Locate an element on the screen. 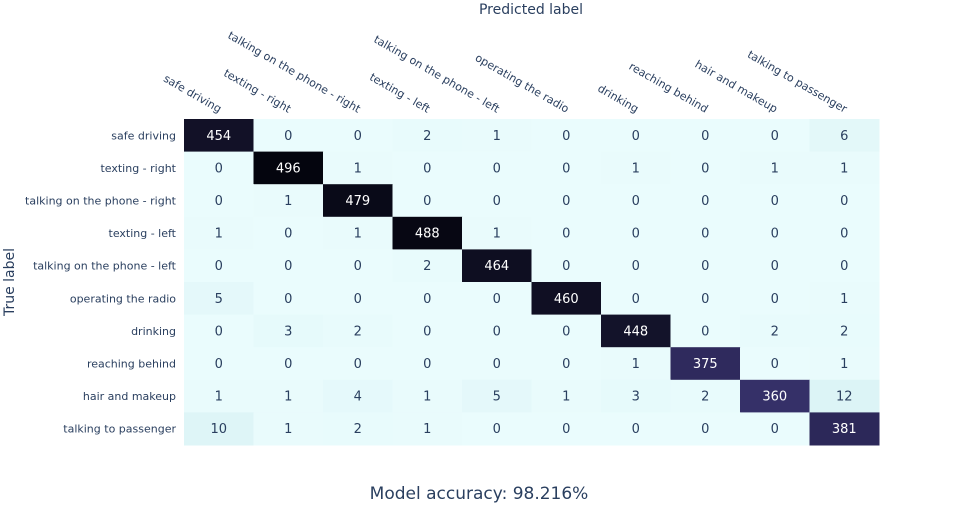 The height and width of the screenshot is (525, 958). y-tick-label: operating the radio is located at coordinates (123, 298).